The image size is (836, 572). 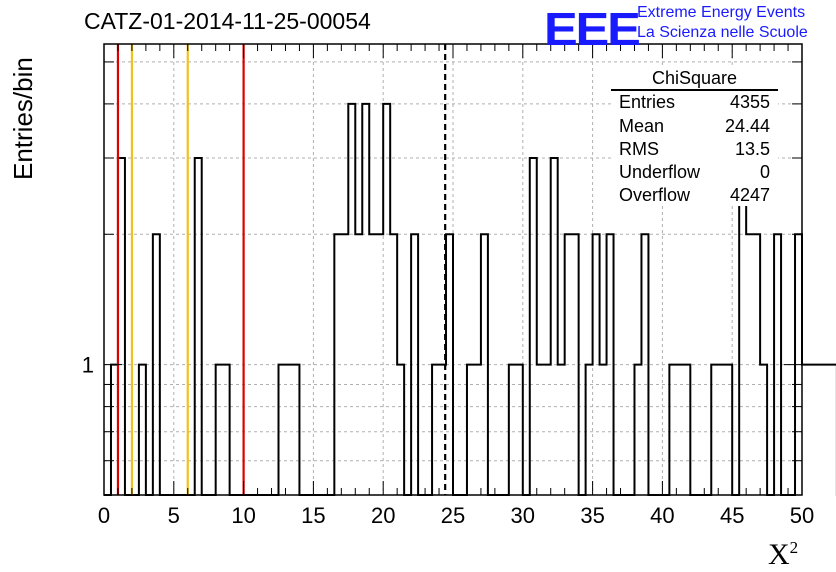 I want to click on x-tick-label: 45, so click(x=732, y=515).